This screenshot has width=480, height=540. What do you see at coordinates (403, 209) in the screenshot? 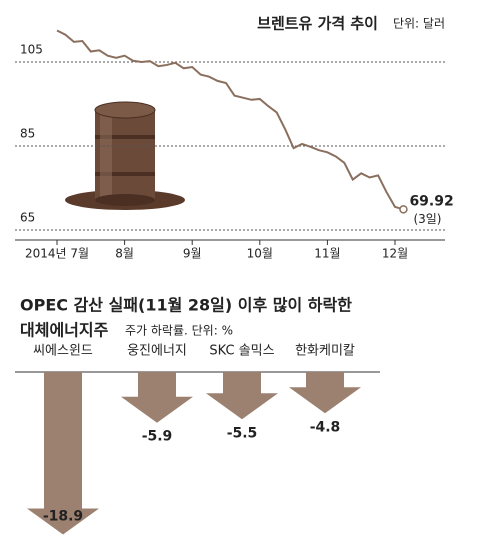
I see `end-point` at bounding box center [403, 209].